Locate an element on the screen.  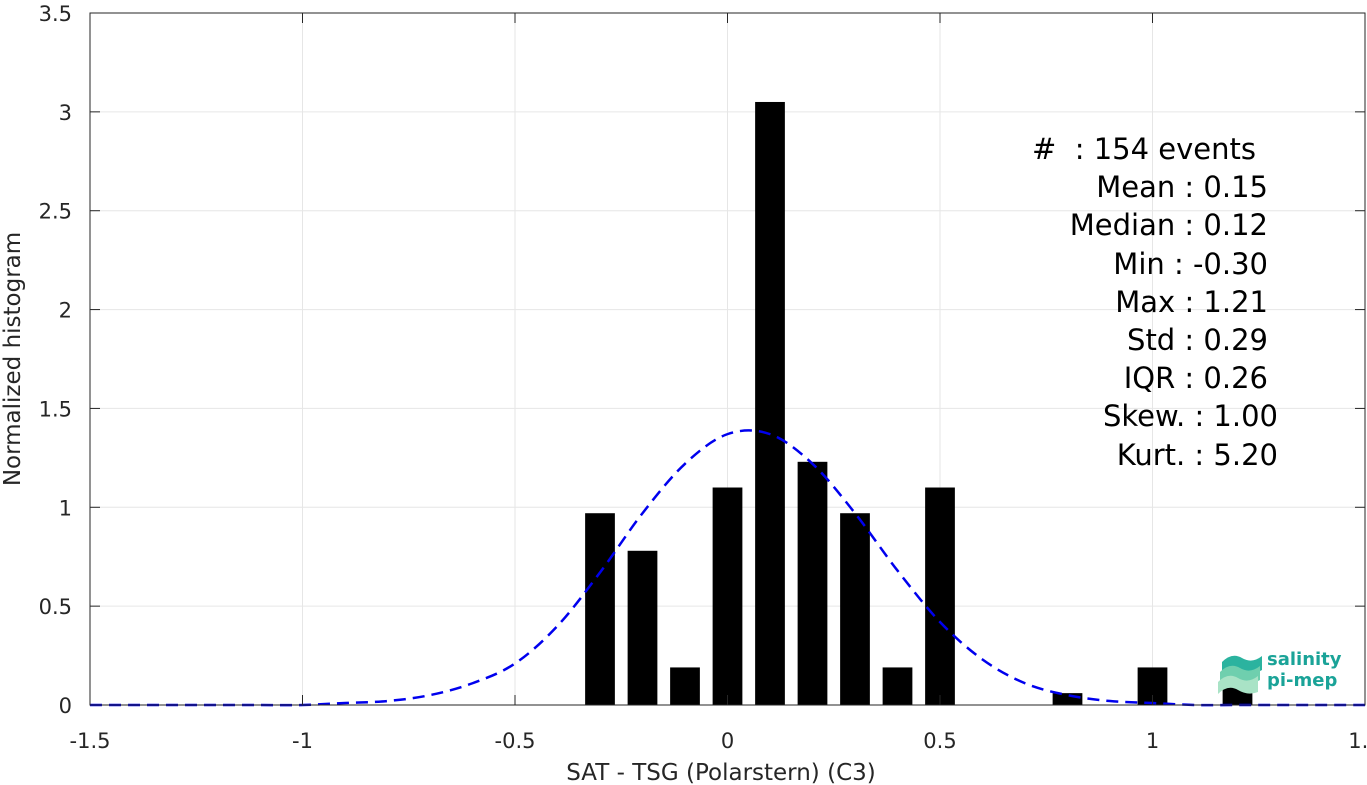
y-tick-label: 3.5 is located at coordinates (55, 14).